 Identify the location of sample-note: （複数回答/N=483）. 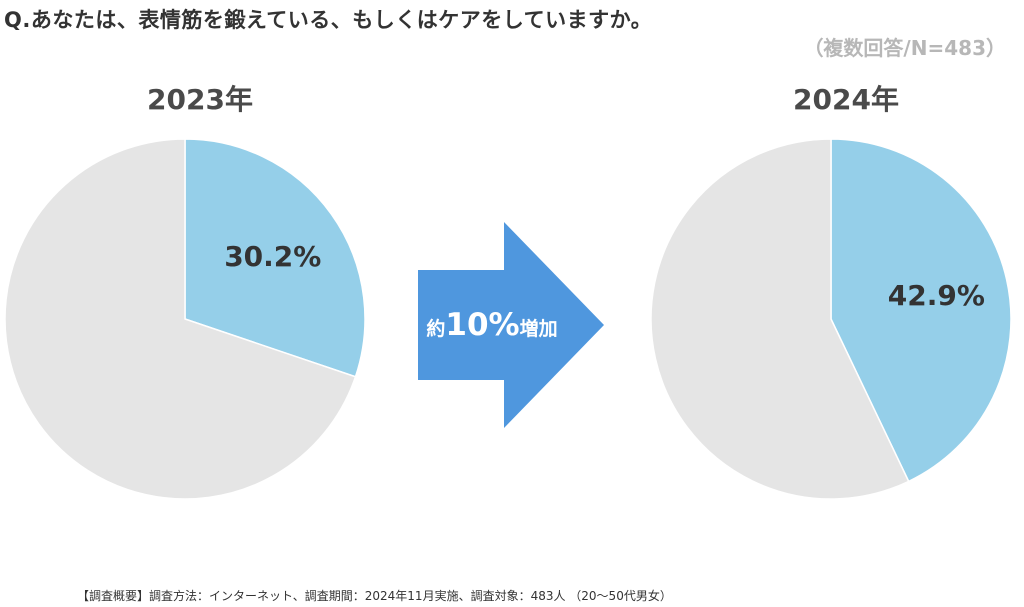
(904, 48).